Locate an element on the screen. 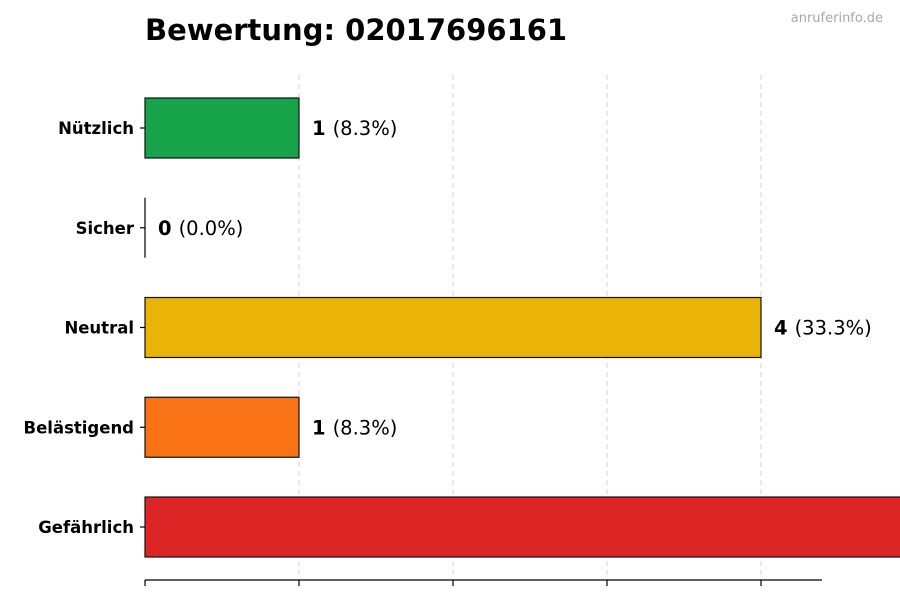 The height and width of the screenshot is (600, 900). value-percent-1: (0.0%) is located at coordinates (211, 228).